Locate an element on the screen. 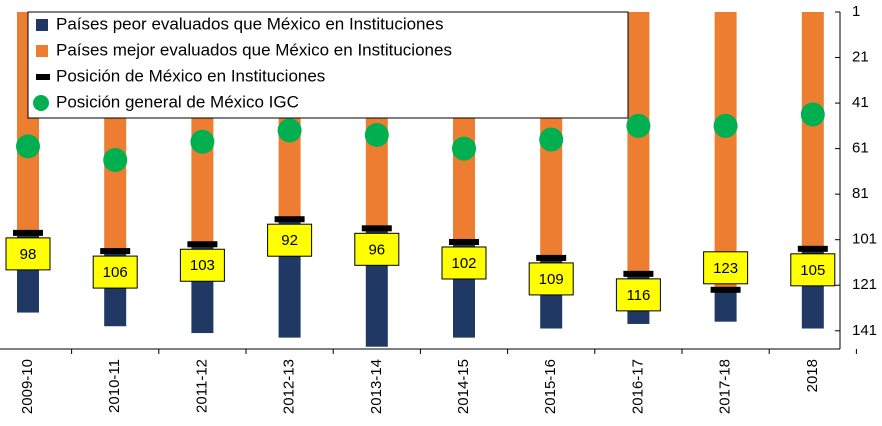 The height and width of the screenshot is (426, 882). data-label: 109 is located at coordinates (551, 279).